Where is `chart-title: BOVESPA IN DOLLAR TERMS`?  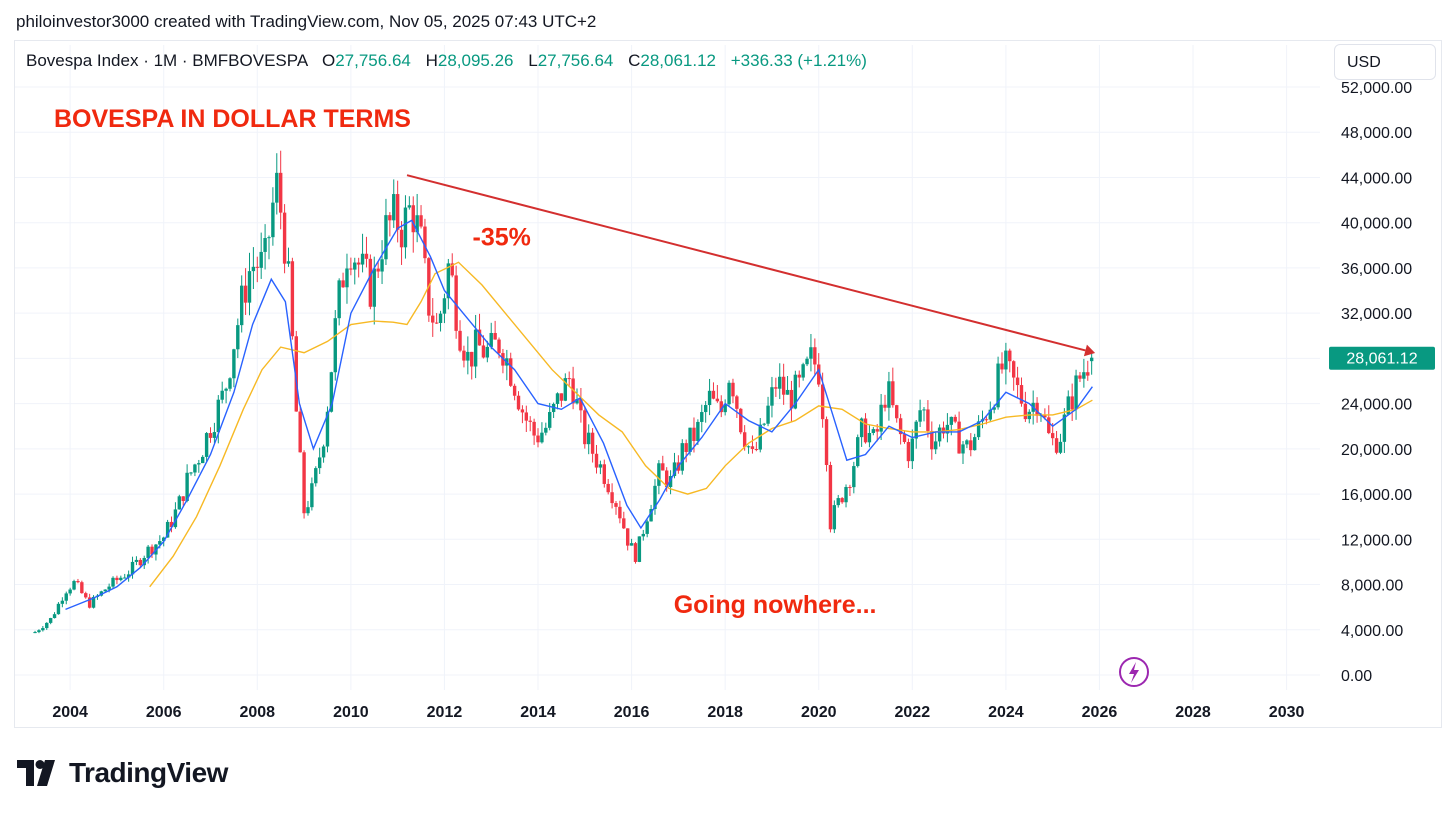 chart-title: BOVESPA IN DOLLAR TERMS is located at coordinates (232, 119).